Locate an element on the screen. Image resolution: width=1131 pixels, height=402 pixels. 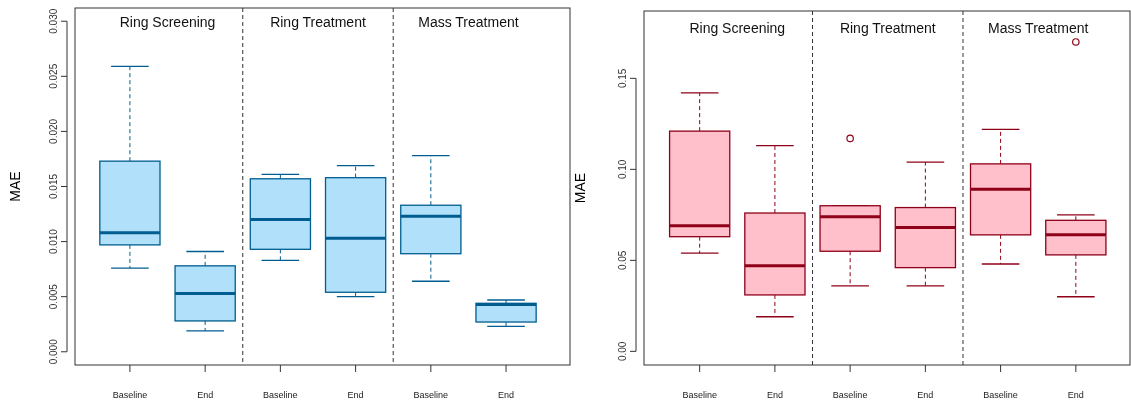
y-tick-label: 0.05 is located at coordinates (622, 260).